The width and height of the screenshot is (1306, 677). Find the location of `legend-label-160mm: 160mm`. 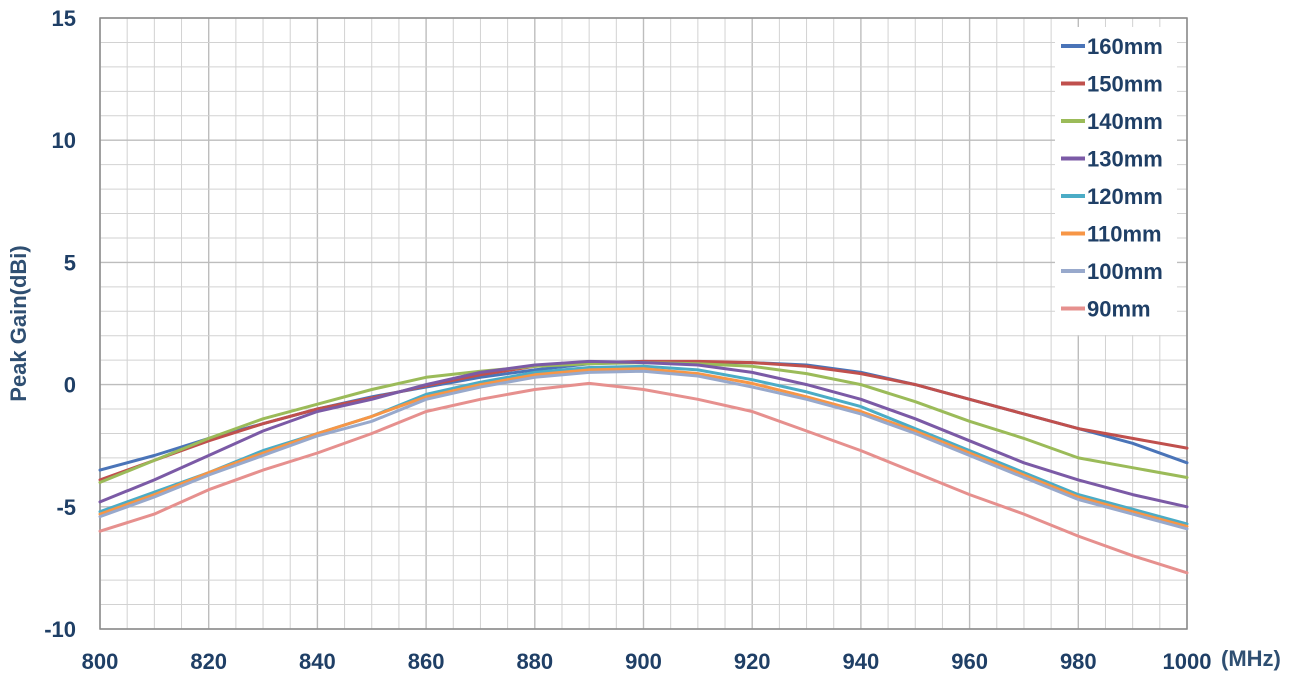

legend-label-160mm: 160mm is located at coordinates (1125, 46).